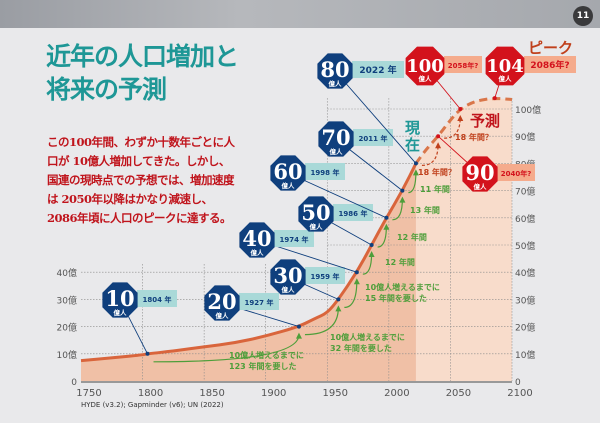 The height and width of the screenshot is (423, 600). I want to click on badge-value: 104, so click(505, 66).